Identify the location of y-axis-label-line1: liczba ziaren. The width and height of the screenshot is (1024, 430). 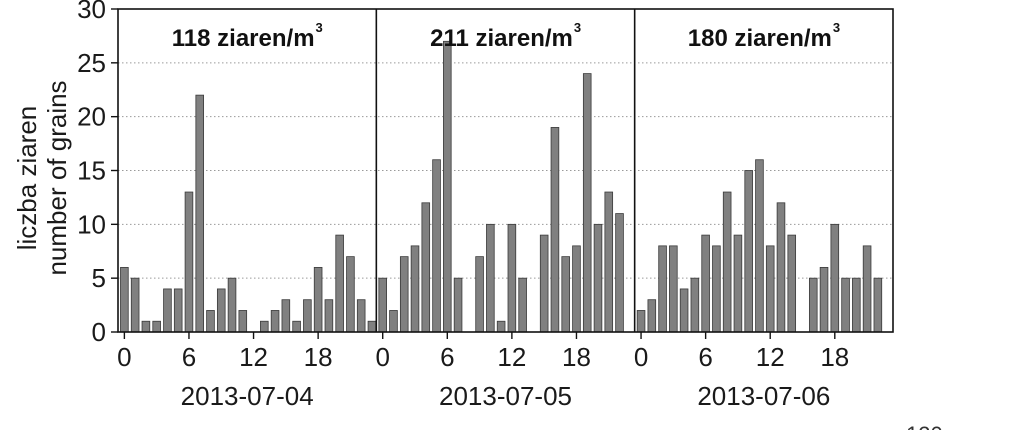
(27, 178).